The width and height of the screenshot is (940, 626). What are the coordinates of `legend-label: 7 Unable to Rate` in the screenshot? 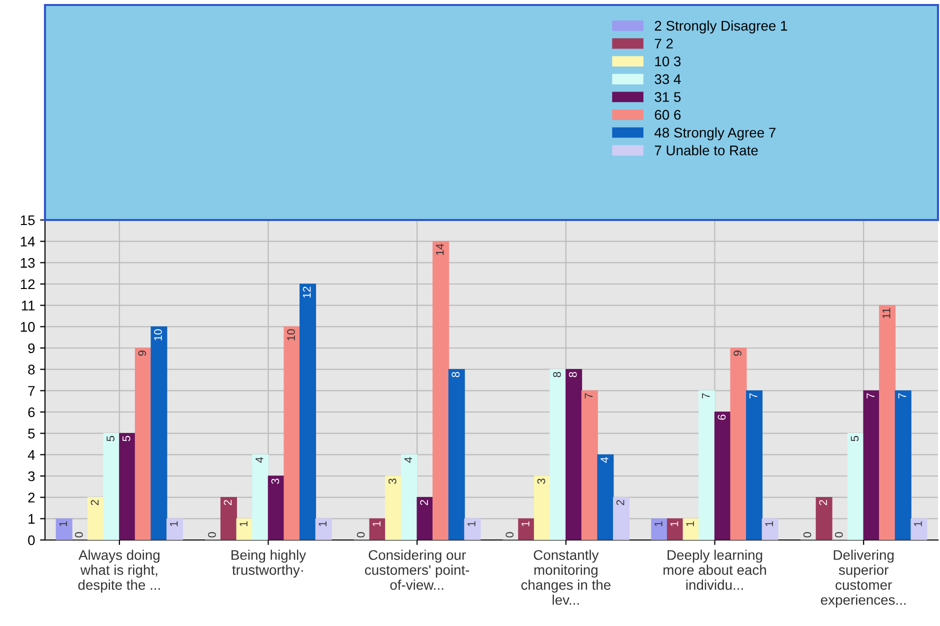 It's located at (706, 150).